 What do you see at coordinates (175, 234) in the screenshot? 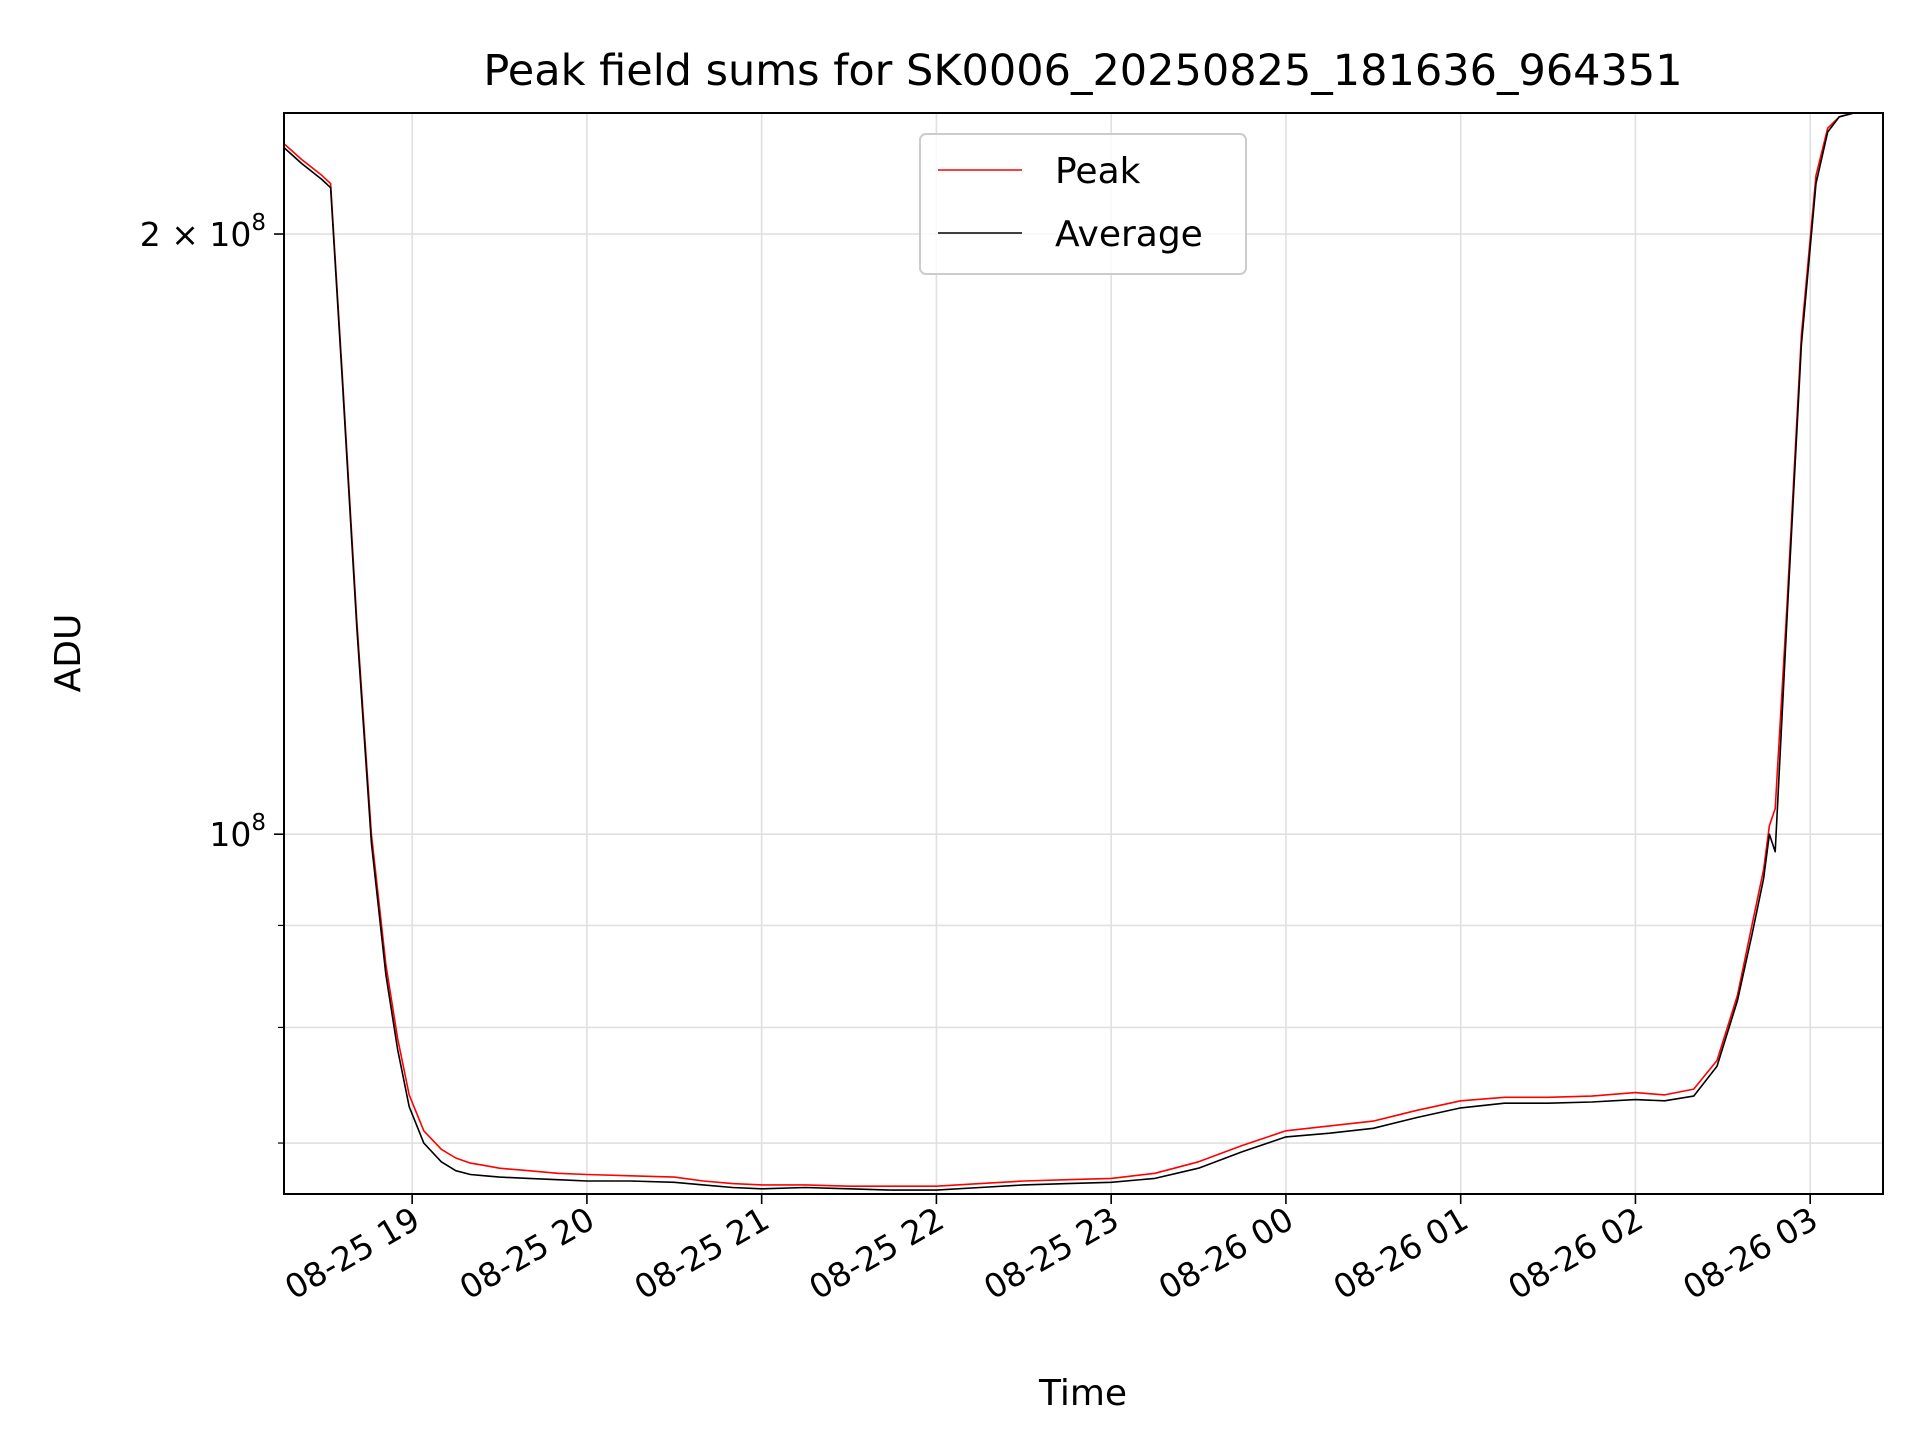
I see `y-tick-multiplier: 2 ×` at bounding box center [175, 234].